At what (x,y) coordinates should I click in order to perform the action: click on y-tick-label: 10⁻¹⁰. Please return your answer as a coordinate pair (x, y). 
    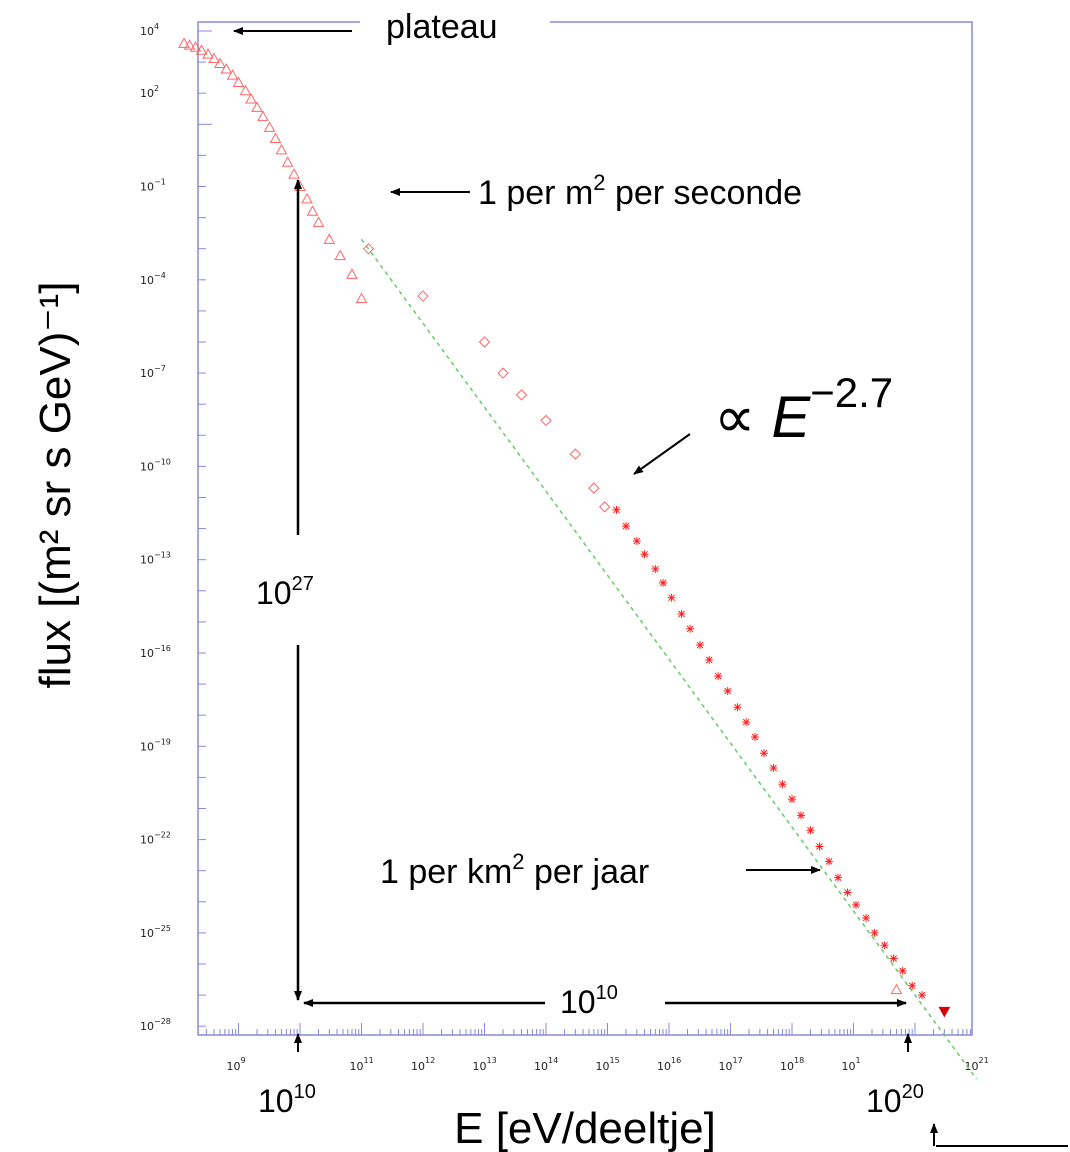
    Looking at the image, I should click on (155, 465).